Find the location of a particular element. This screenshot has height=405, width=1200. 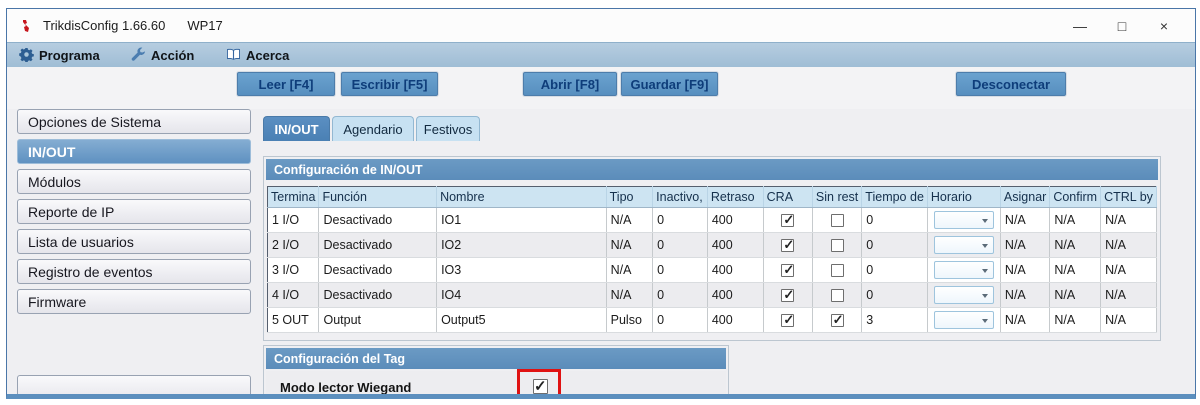

save-button: Guardar [F9] is located at coordinates (669, 84).